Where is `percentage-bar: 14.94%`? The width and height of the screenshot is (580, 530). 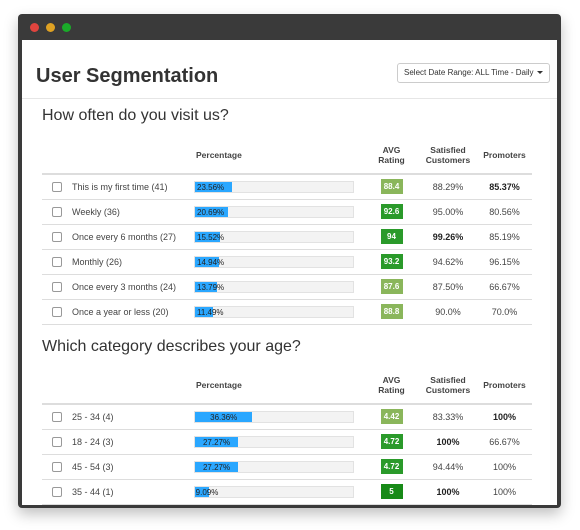
percentage-bar: 14.94% is located at coordinates (274, 261).